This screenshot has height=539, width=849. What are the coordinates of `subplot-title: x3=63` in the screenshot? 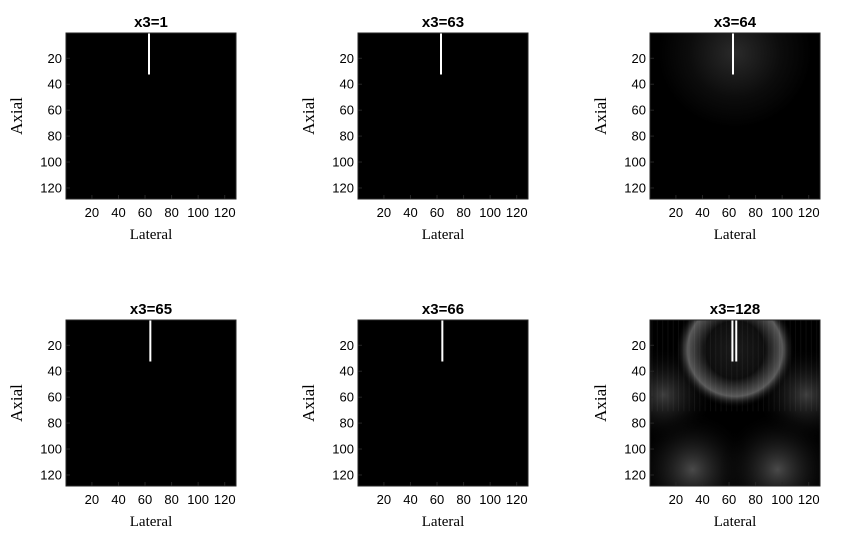 It's located at (443, 22).